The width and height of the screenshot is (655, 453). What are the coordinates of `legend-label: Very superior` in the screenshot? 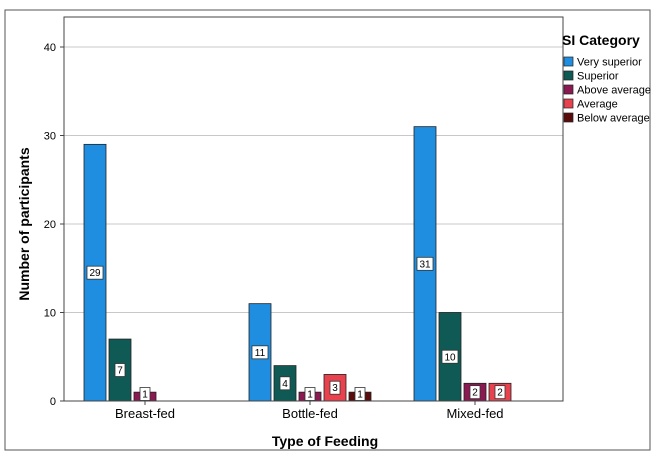 It's located at (609, 63).